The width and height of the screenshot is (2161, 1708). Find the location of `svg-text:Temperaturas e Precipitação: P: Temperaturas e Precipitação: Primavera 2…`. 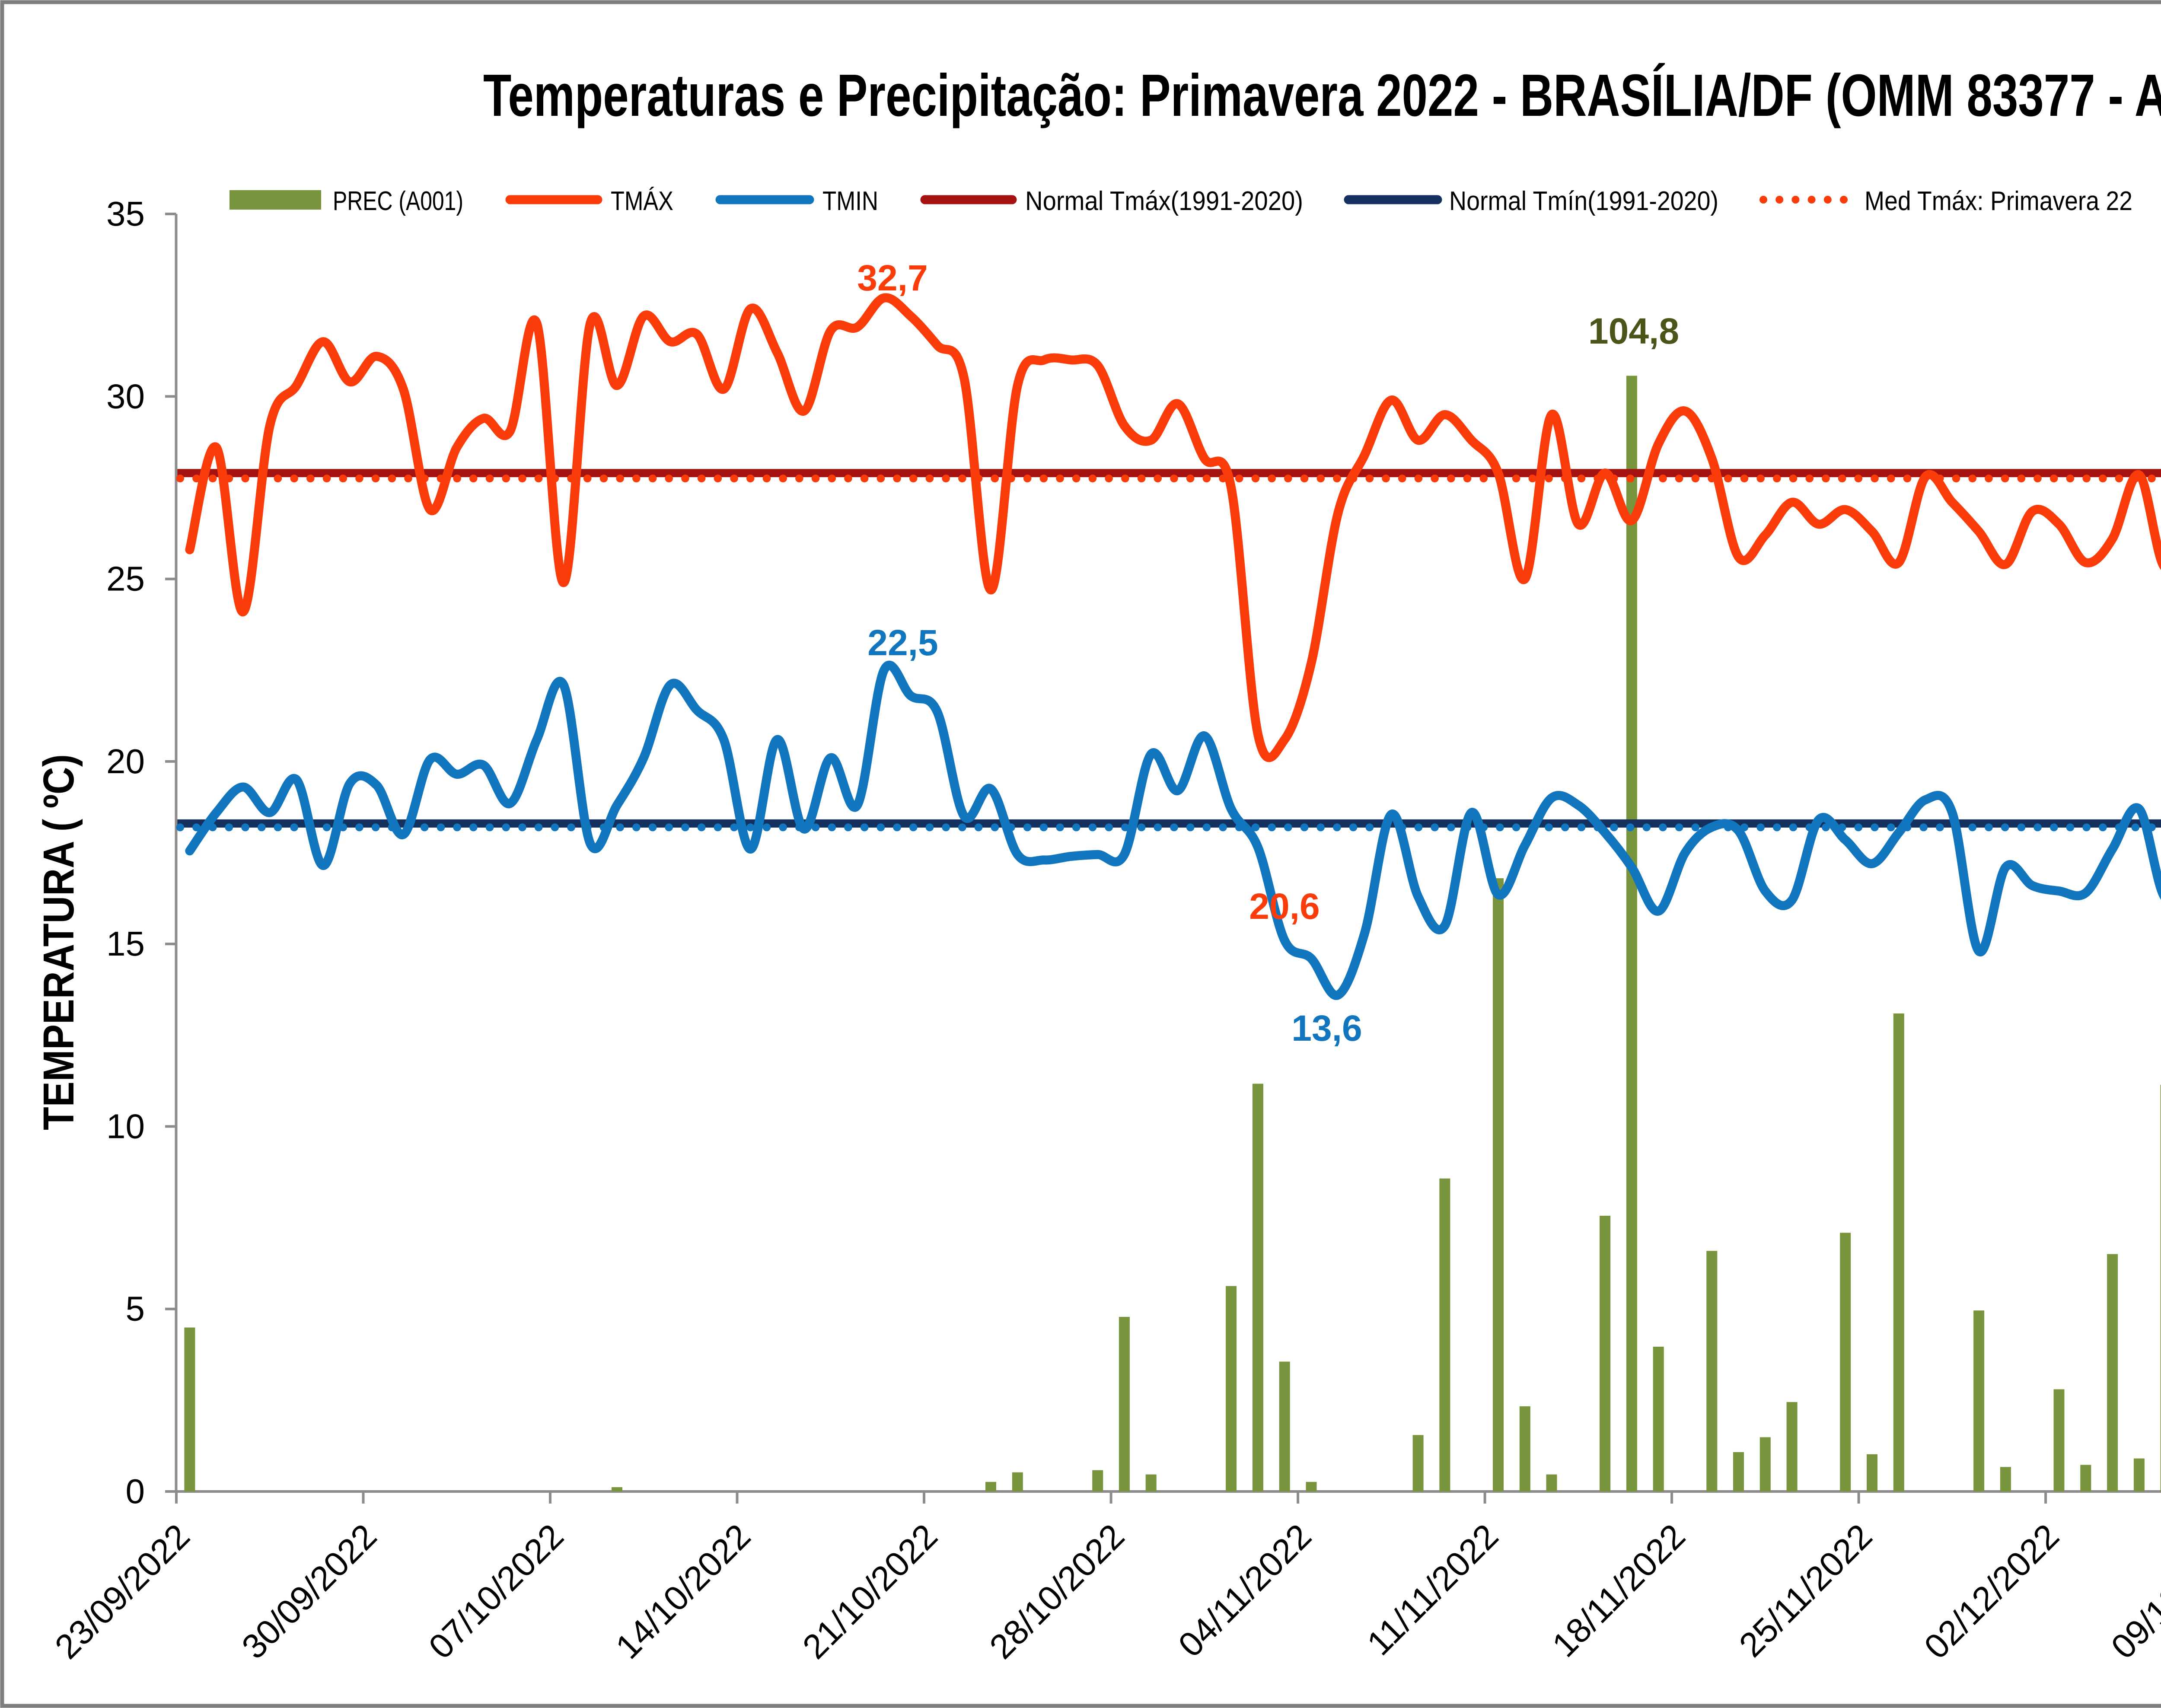

svg-text:Temperaturas e Precipitação: P: Temperaturas e Precipitação: Primavera 2… is located at coordinates (1322, 95).